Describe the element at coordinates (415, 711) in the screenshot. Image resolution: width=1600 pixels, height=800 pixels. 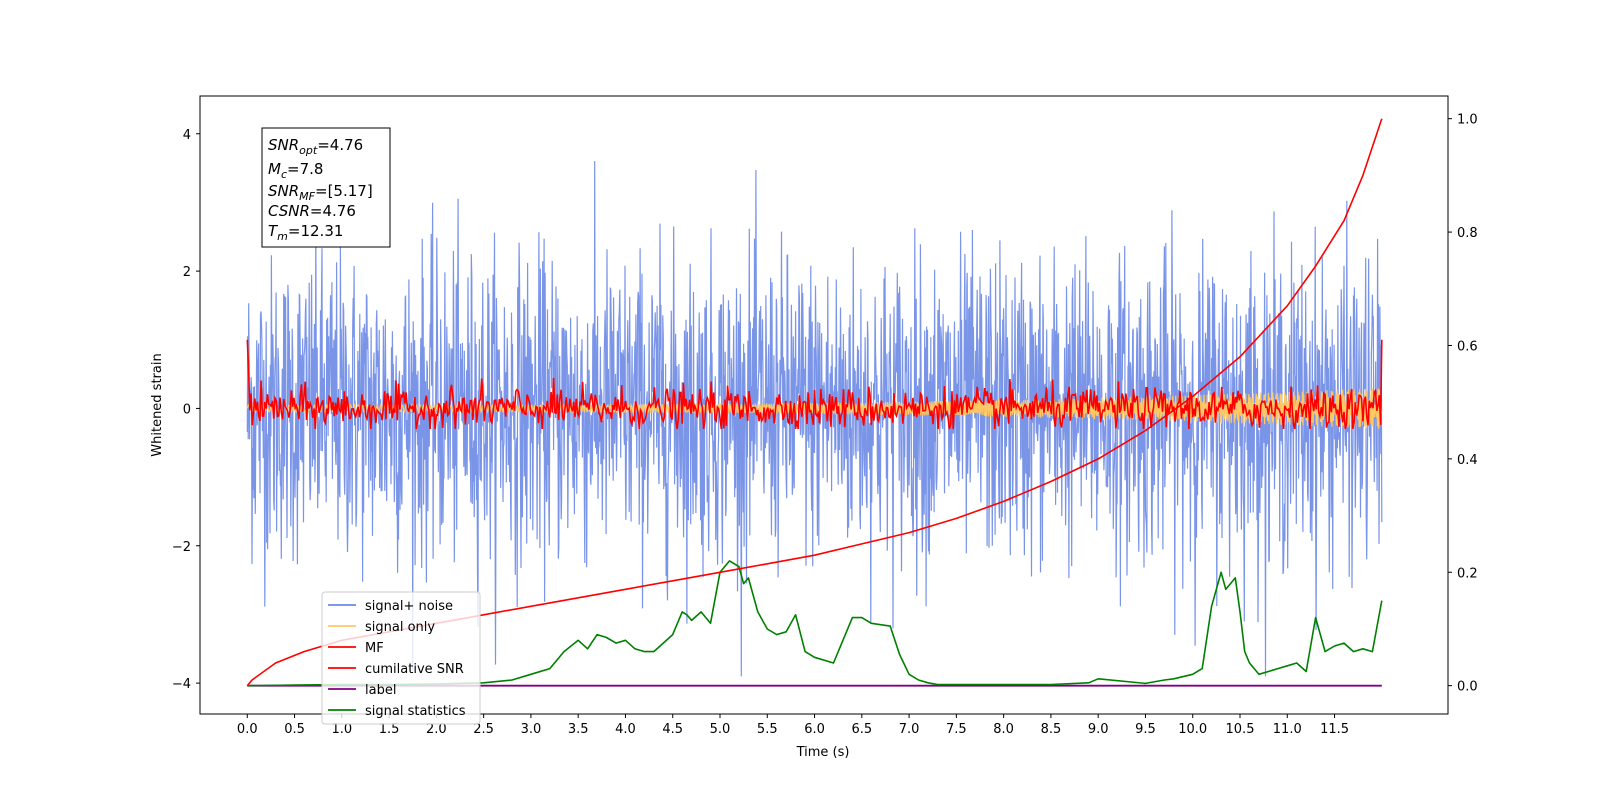
I see `legend-label: signal statistics` at that location.